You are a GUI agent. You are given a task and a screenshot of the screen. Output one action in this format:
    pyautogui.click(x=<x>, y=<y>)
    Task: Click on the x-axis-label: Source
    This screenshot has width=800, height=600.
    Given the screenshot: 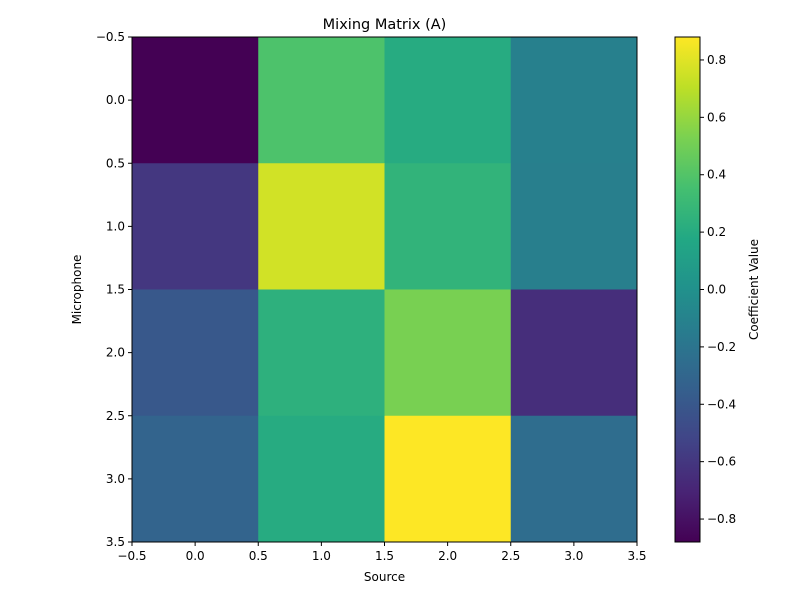 What is the action you would take?
    pyautogui.click(x=384, y=577)
    